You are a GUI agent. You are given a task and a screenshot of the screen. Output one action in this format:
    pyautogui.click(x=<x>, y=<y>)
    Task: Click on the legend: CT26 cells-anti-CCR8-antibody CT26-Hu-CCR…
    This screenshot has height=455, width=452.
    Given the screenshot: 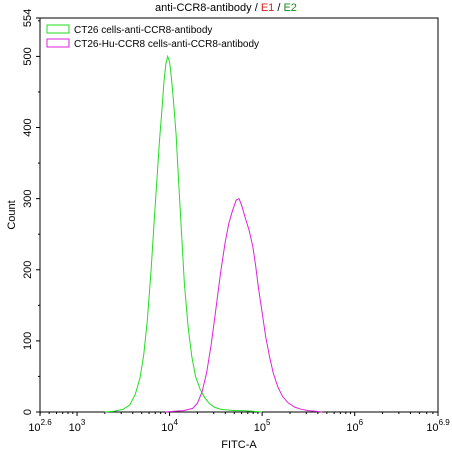 What is the action you would take?
    pyautogui.click(x=152, y=37)
    